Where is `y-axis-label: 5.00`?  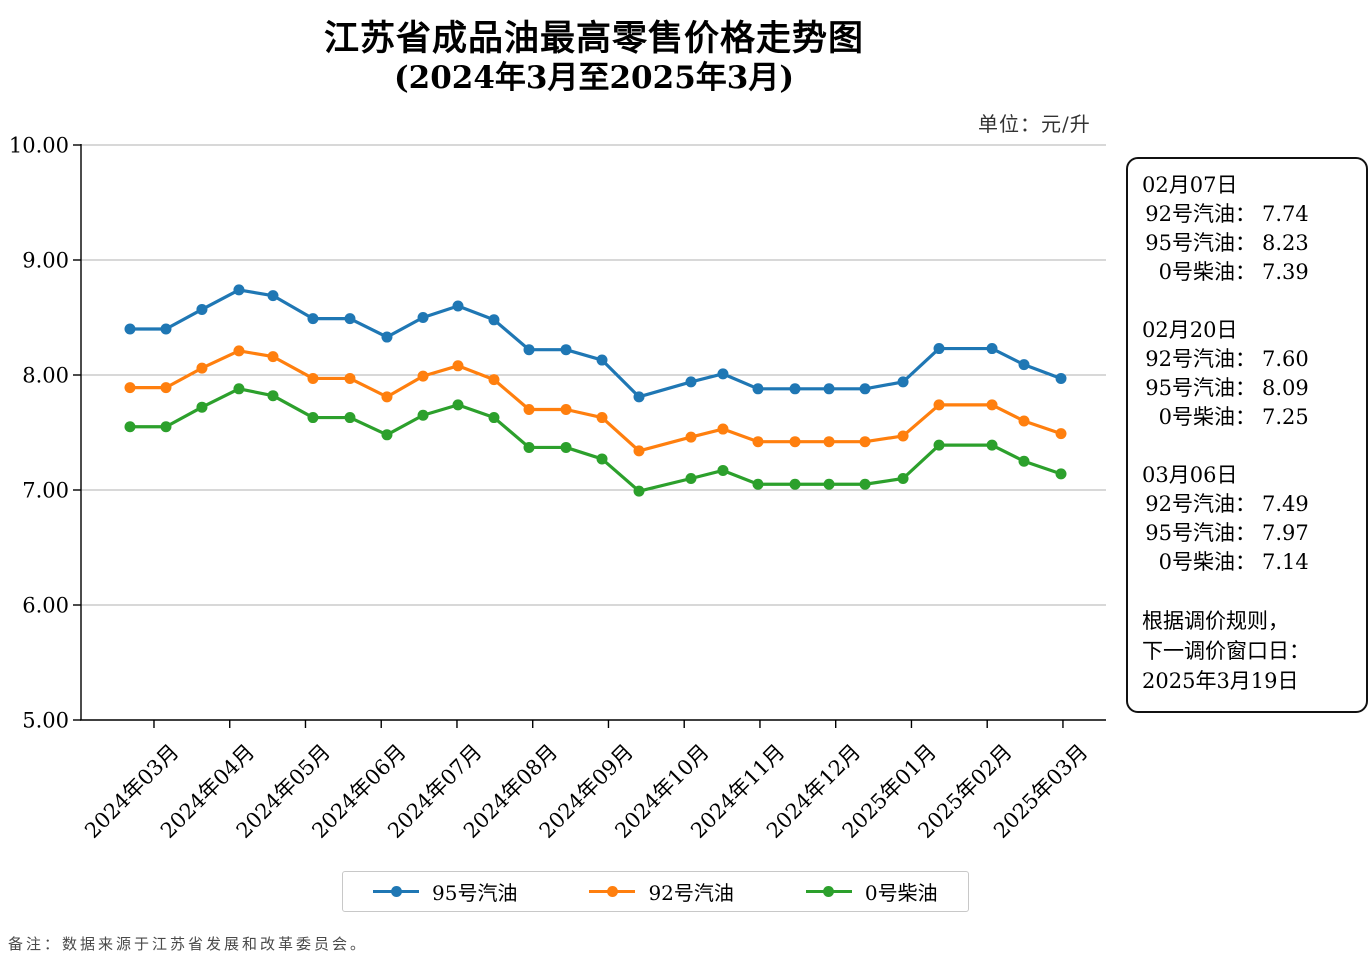
y-axis-label: 5.00 is located at coordinates (45, 721).